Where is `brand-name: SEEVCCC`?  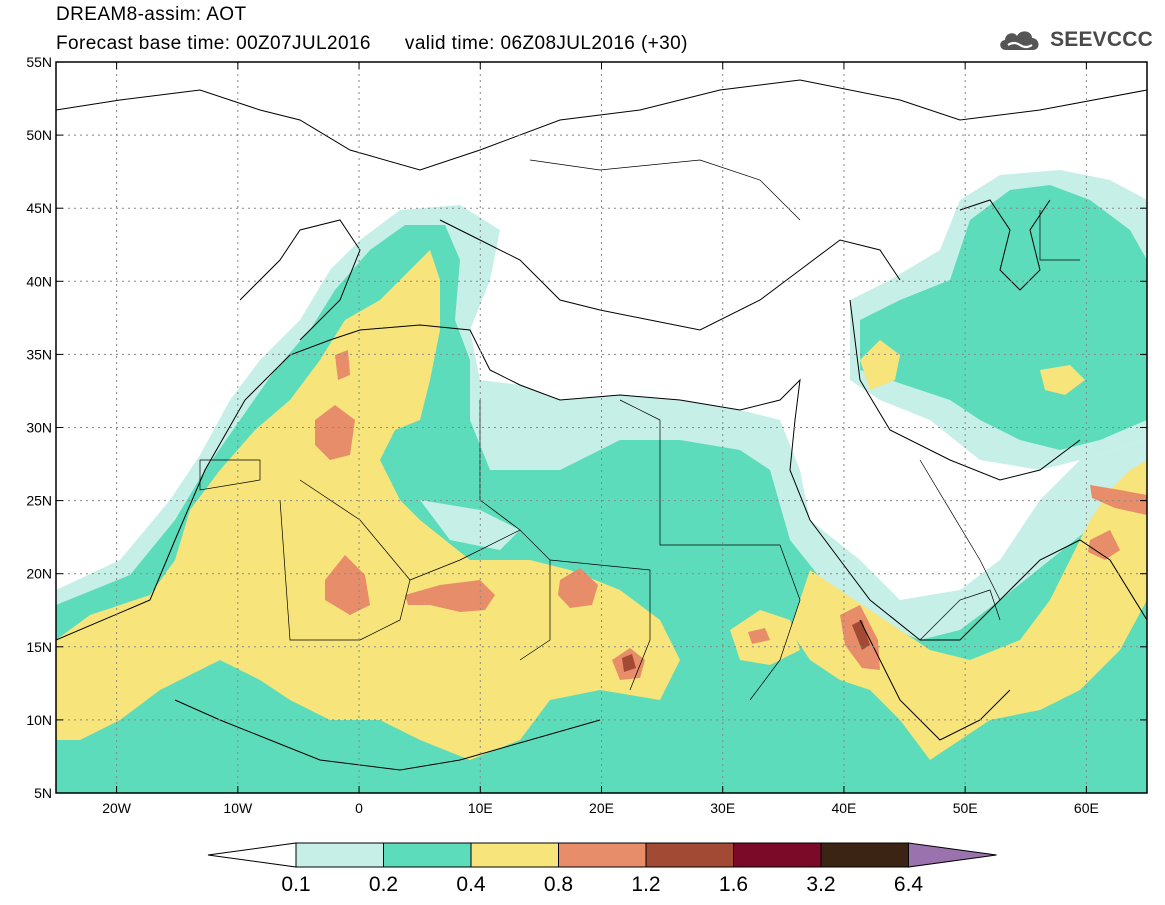
brand-name: SEEVCCC is located at coordinates (1101, 39).